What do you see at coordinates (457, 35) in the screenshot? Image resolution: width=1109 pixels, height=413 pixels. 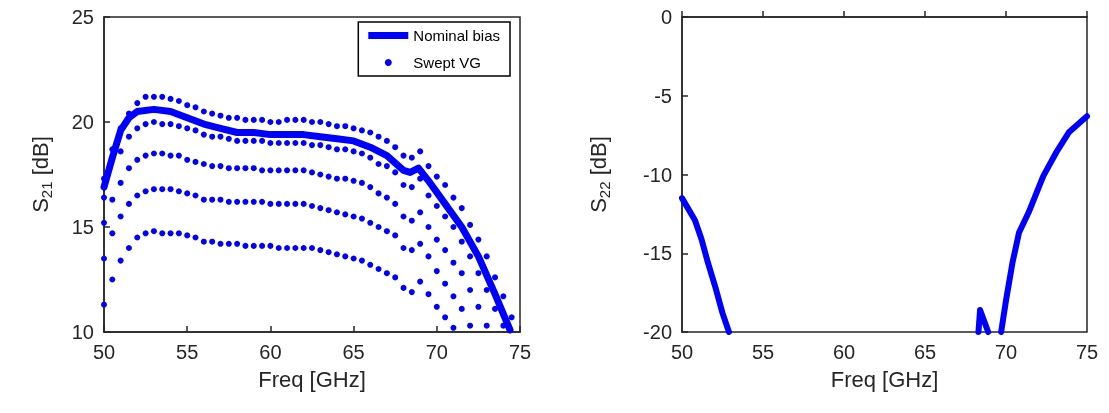 I see `legend-label: Nominal bias` at bounding box center [457, 35].